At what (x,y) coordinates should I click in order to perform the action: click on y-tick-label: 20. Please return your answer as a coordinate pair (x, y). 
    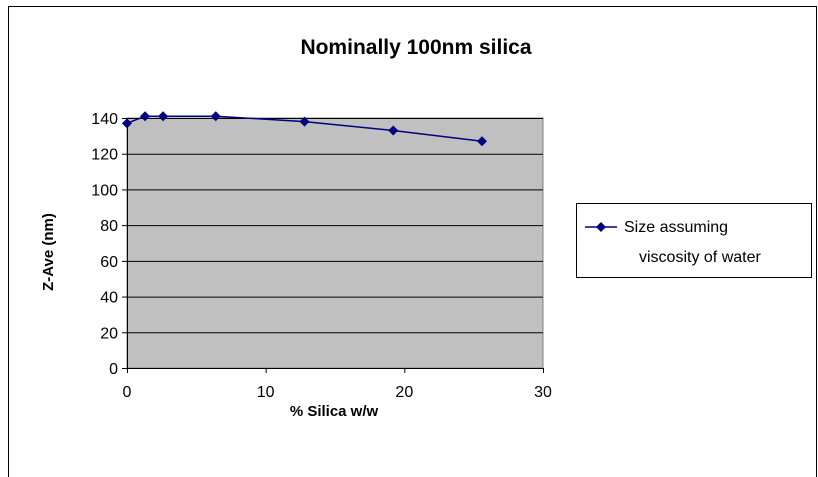
    Looking at the image, I should click on (109, 333).